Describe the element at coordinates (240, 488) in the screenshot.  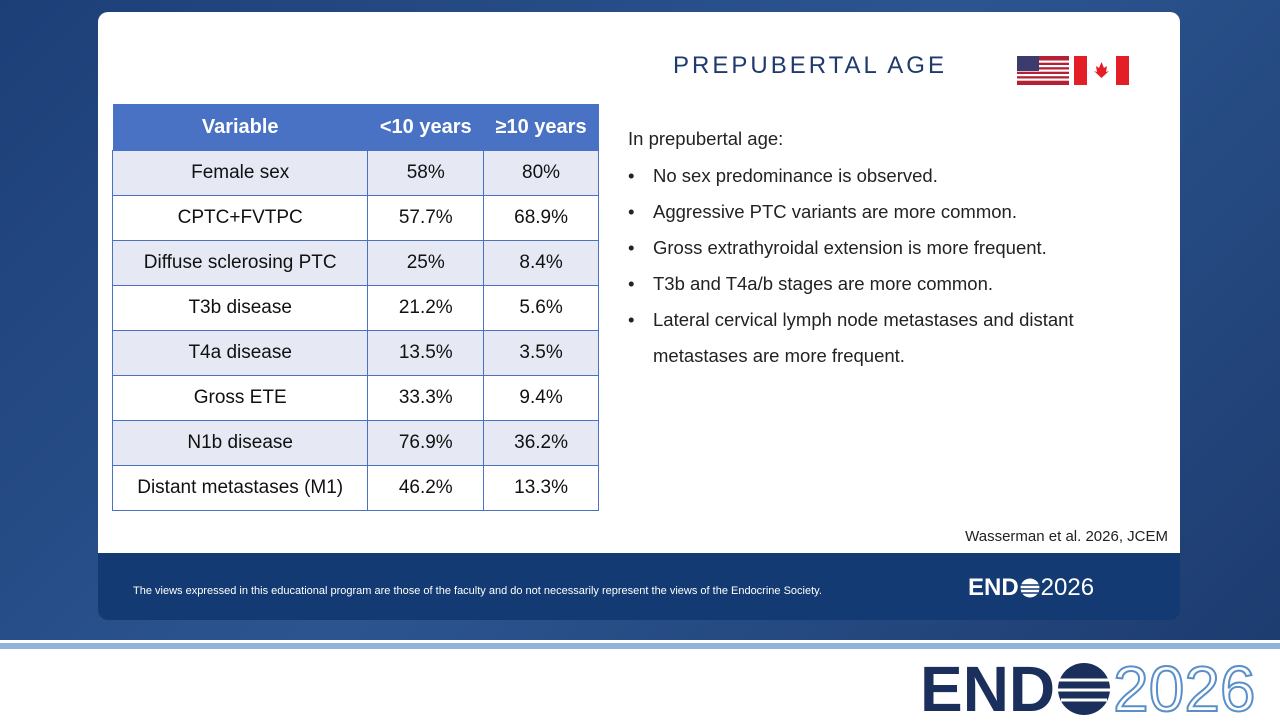
I see `cell: Distant metastases (M1)` at that location.